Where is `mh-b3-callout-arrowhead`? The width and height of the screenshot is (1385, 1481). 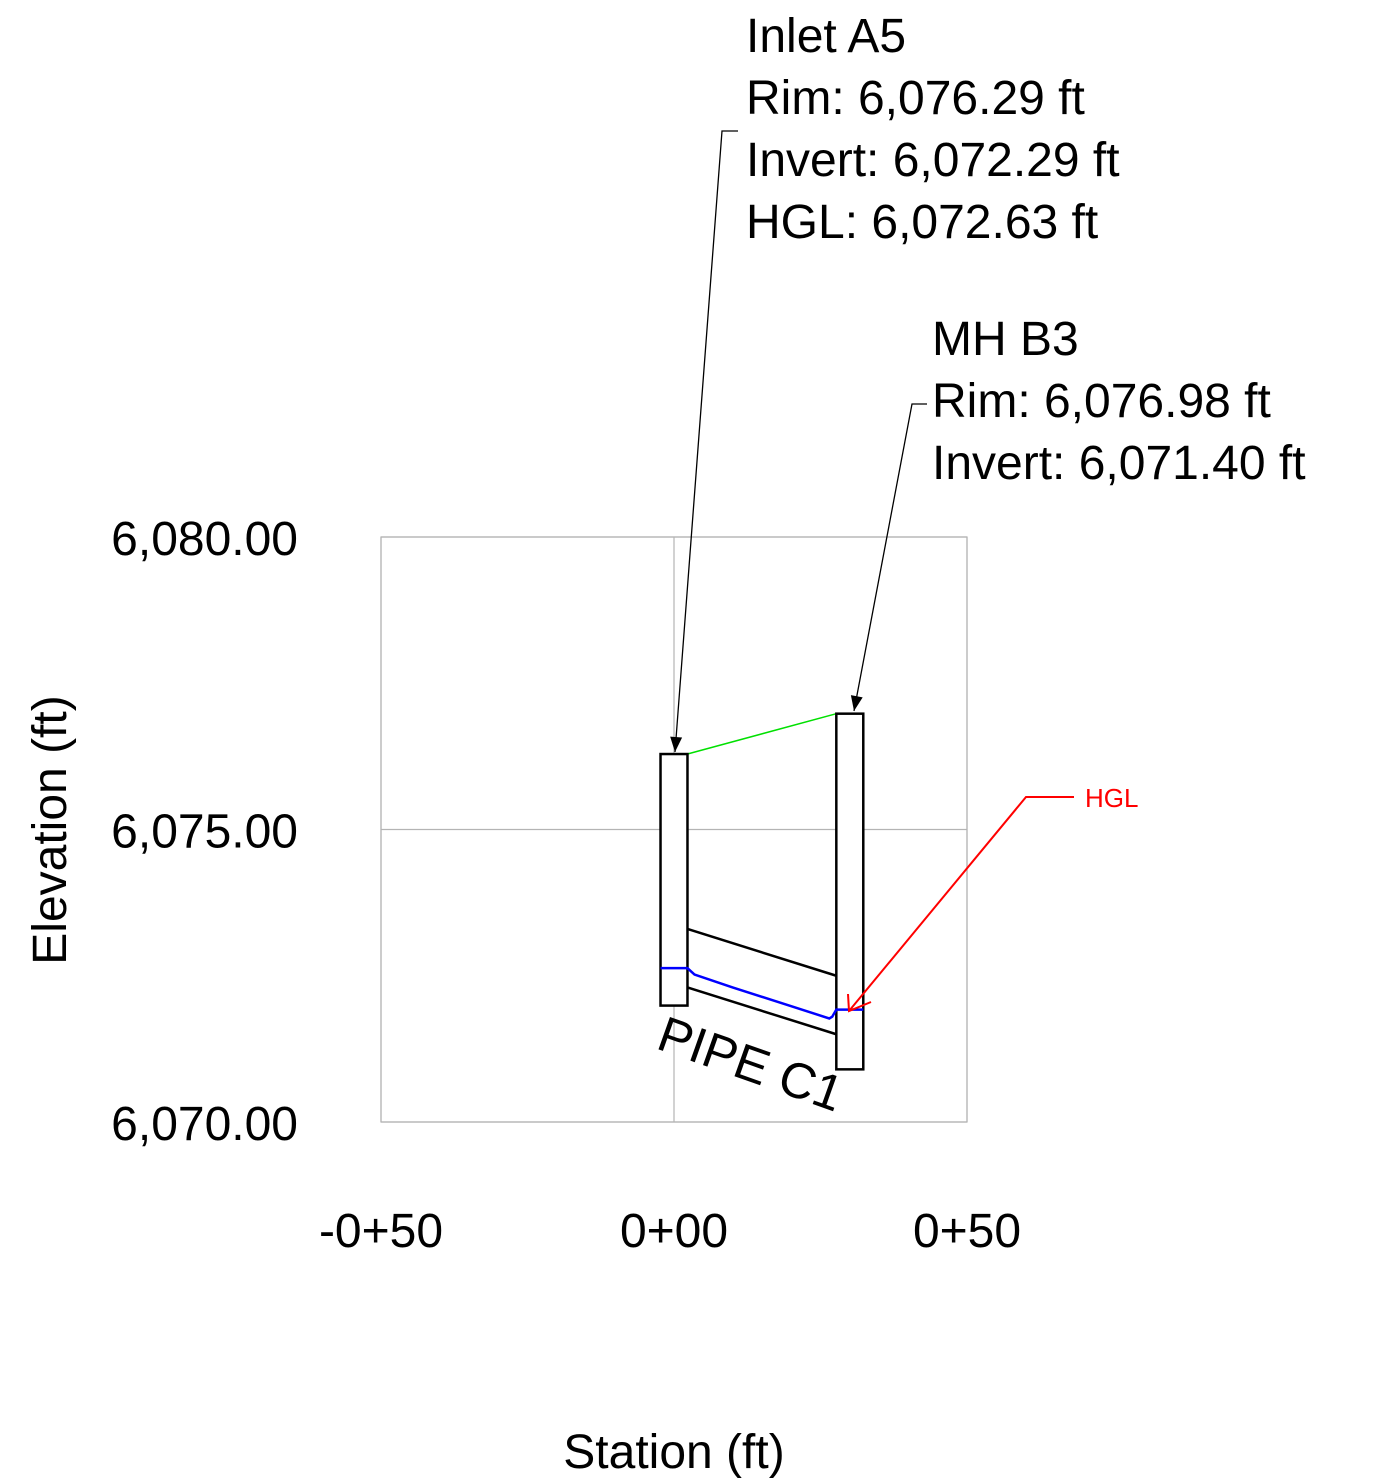
mh-b3-callout-arrowhead is located at coordinates (856, 703).